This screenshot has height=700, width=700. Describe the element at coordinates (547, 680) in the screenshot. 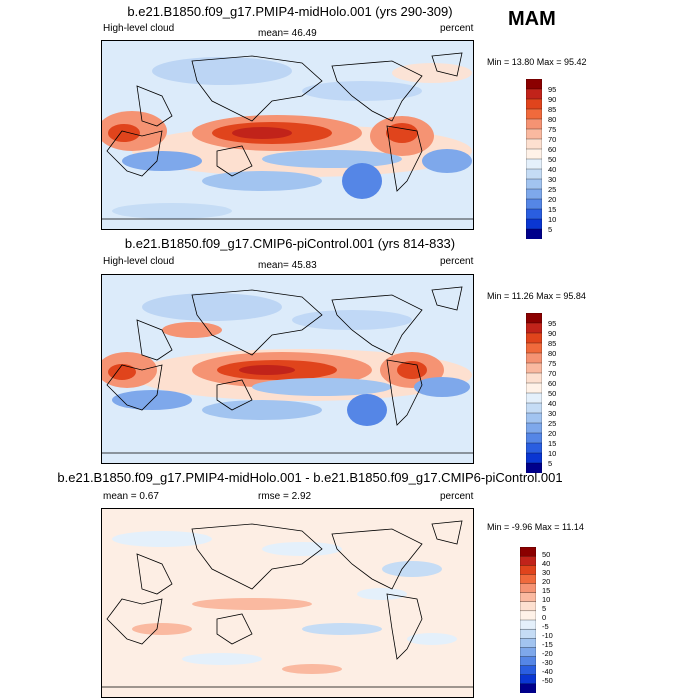

I see `colorbar-label: -50` at that location.